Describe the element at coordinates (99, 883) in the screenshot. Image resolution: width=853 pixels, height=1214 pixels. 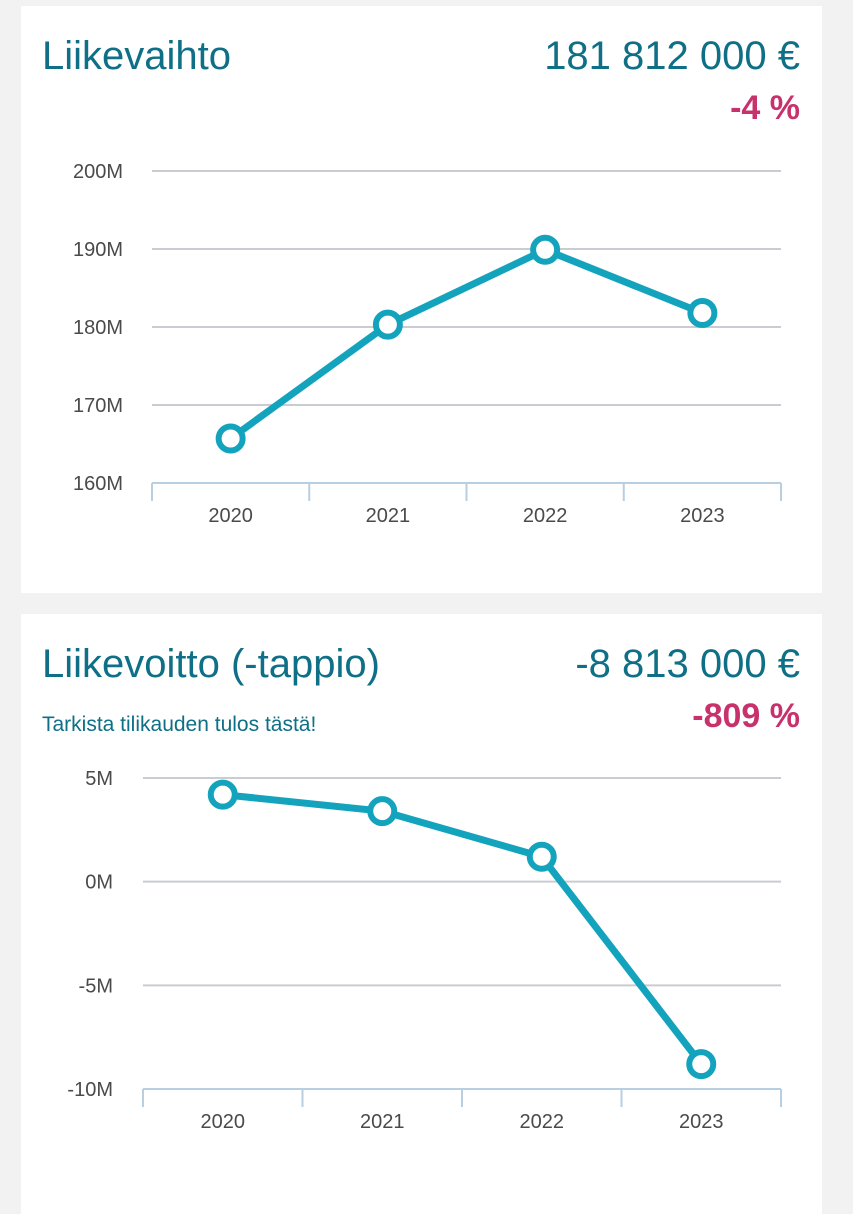
I see `y-tick-label: 0M` at that location.